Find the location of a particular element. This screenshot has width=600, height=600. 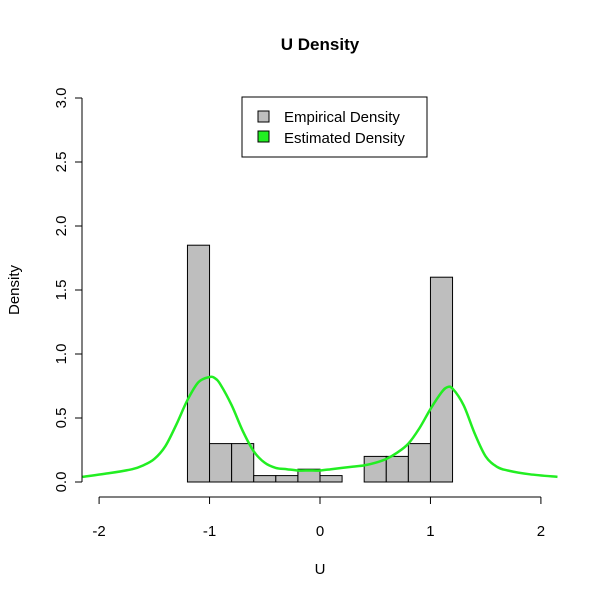

x-tick-label: -1 is located at coordinates (209, 531).